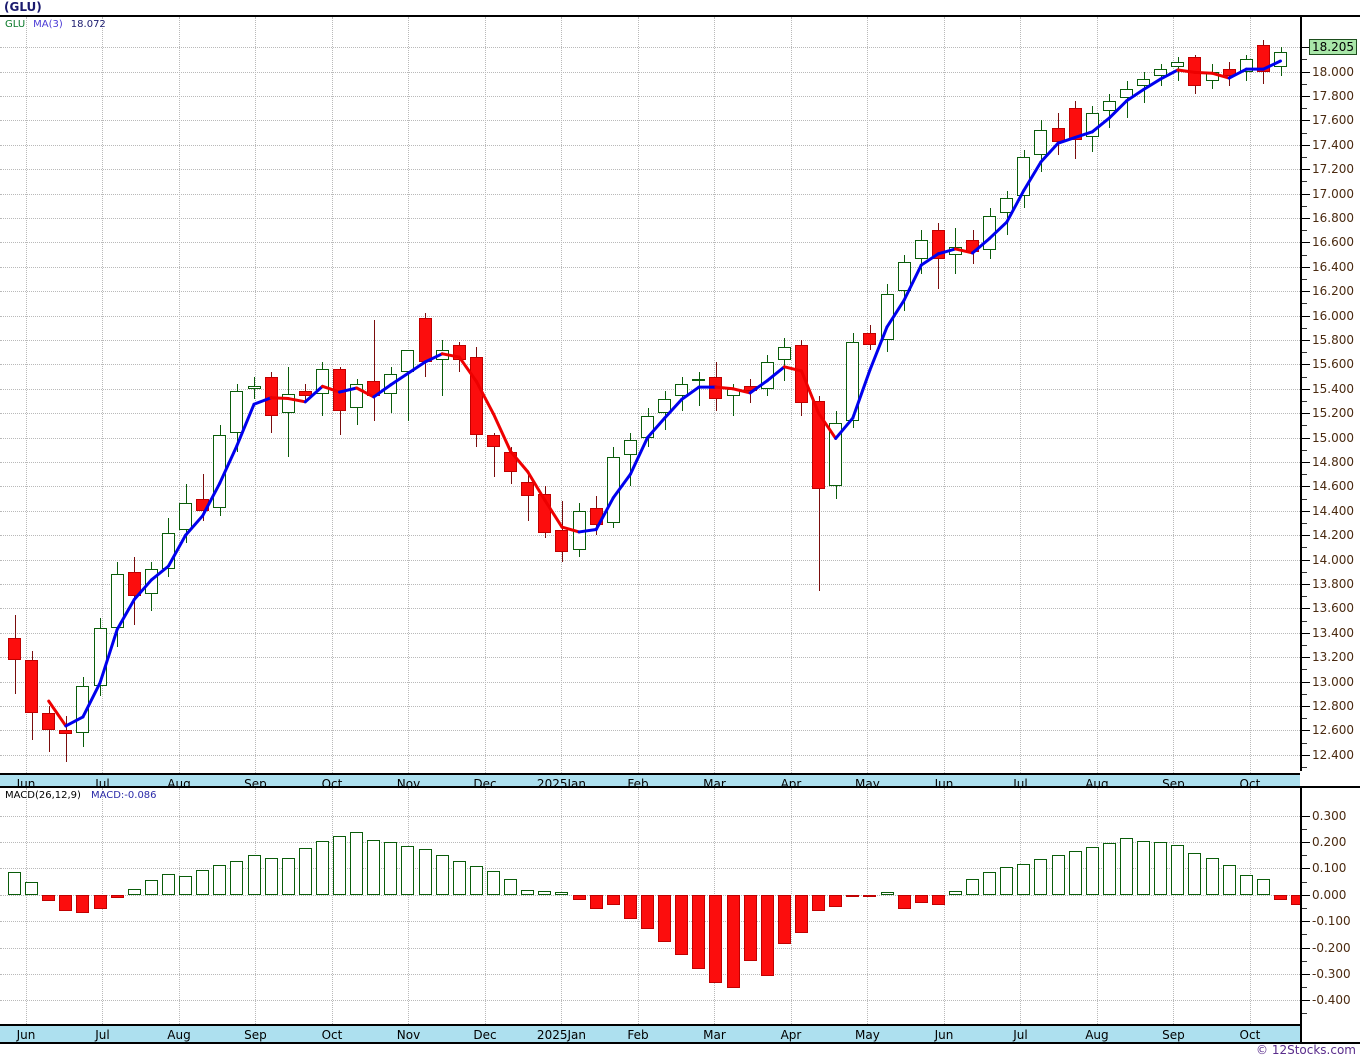  I want to click on price-axis-label: 16.400, so click(1333, 266).